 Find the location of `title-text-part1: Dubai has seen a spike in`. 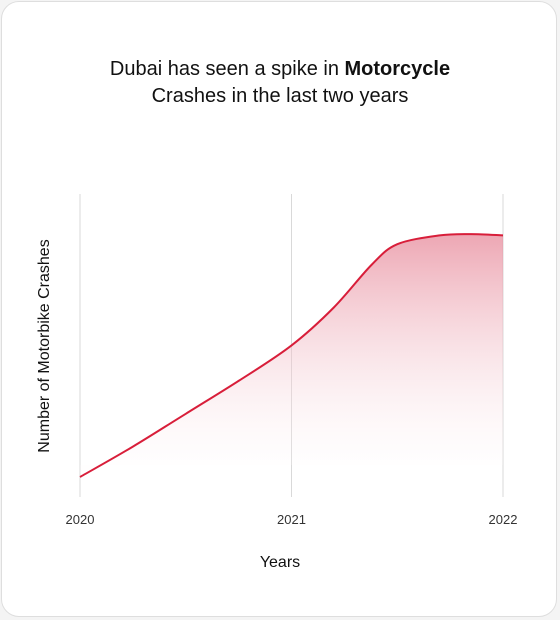

title-text-part1: Dubai has seen a spike in is located at coordinates (227, 69).